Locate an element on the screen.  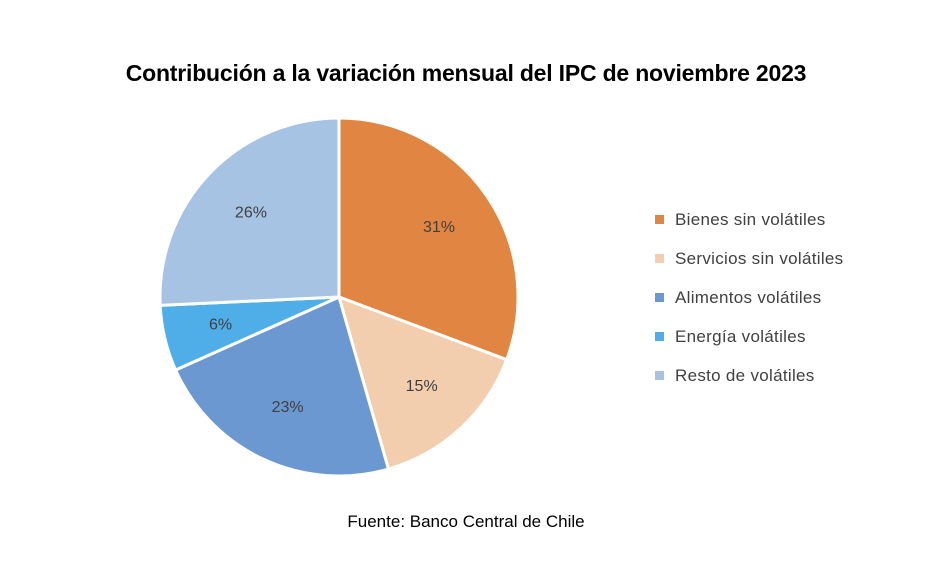
legend-item-3: Energía volátiles is located at coordinates (749, 336).